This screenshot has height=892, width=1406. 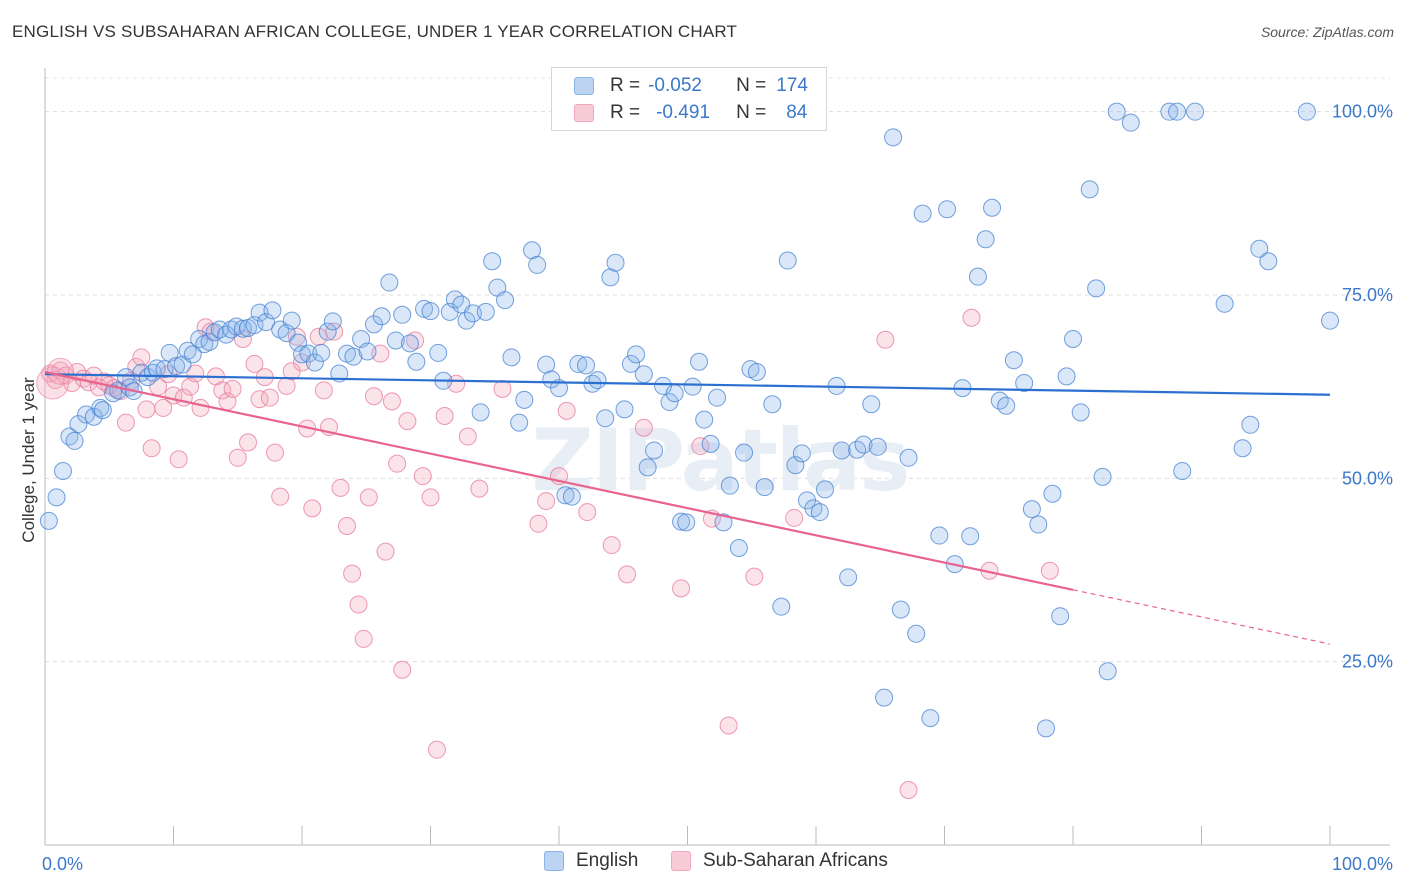 What do you see at coordinates (779, 861) in the screenshot?
I see `legend-item-subsaharan: Sub-Saharan Africans` at bounding box center [779, 861].